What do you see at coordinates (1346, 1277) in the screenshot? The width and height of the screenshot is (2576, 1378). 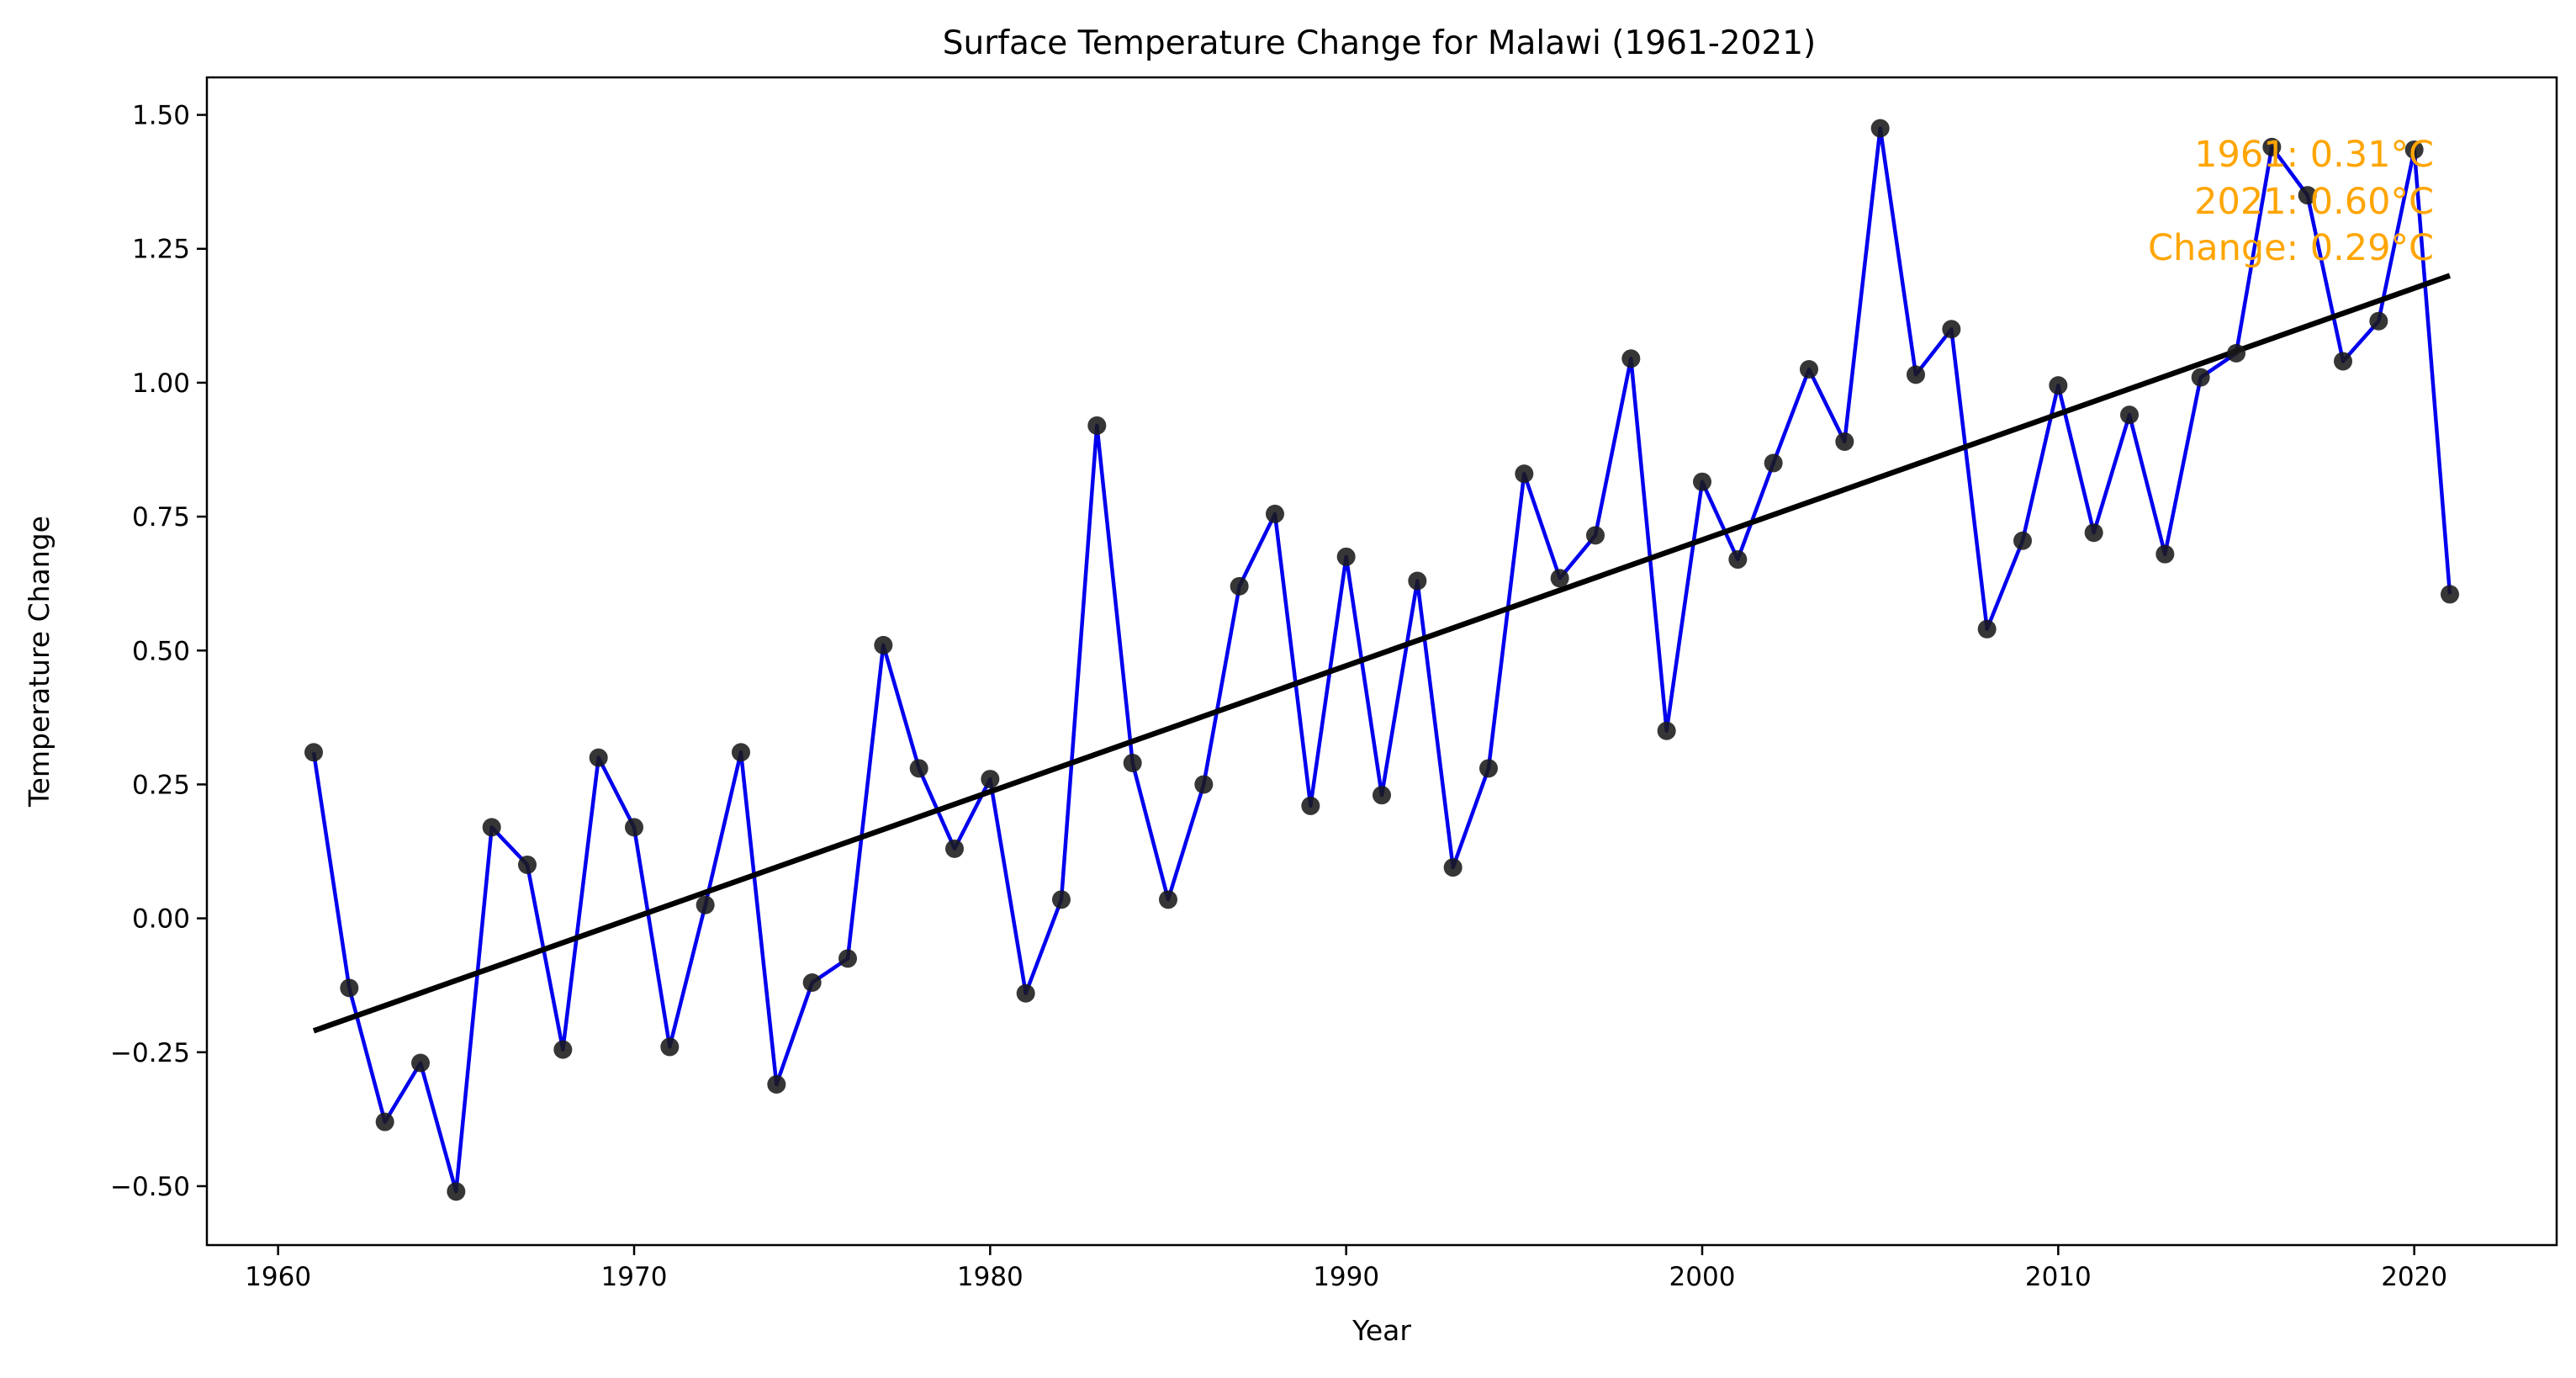 I see `x-tick-label: 1990` at bounding box center [1346, 1277].